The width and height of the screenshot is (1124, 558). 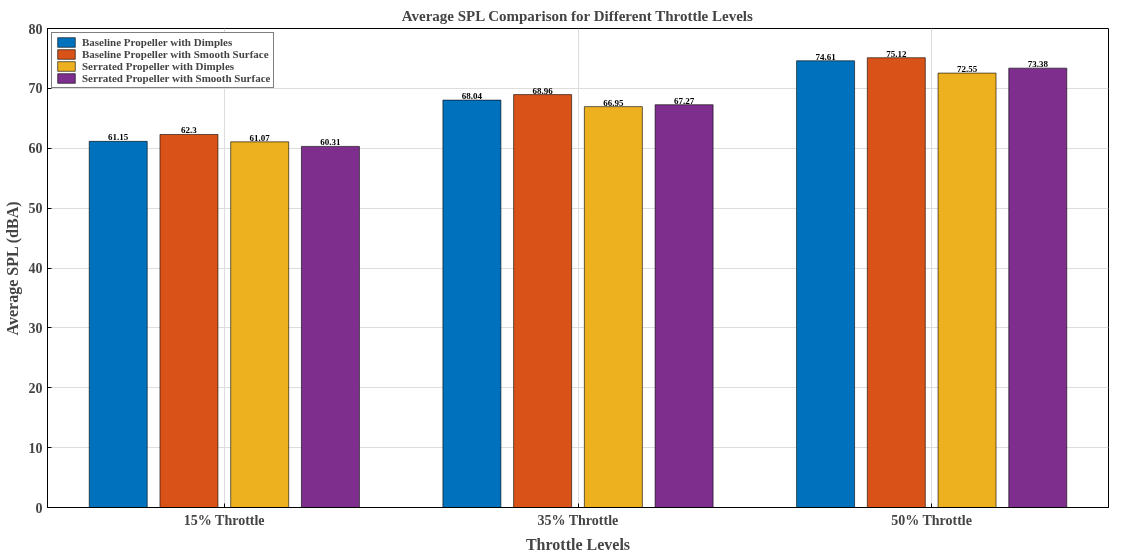 I want to click on y-tick-label: 10, so click(x=35, y=448).